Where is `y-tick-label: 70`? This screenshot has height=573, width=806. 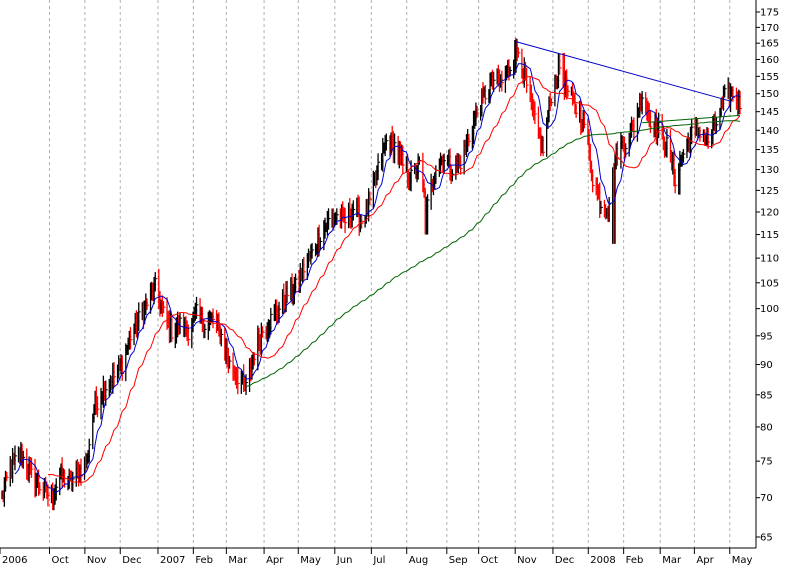
y-tick-label: 70 is located at coordinates (766, 498).